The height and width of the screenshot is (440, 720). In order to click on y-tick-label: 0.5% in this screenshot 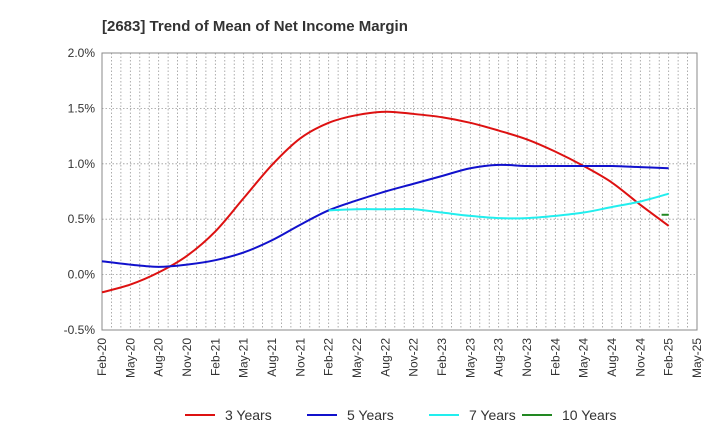, I will do `click(82, 219)`.